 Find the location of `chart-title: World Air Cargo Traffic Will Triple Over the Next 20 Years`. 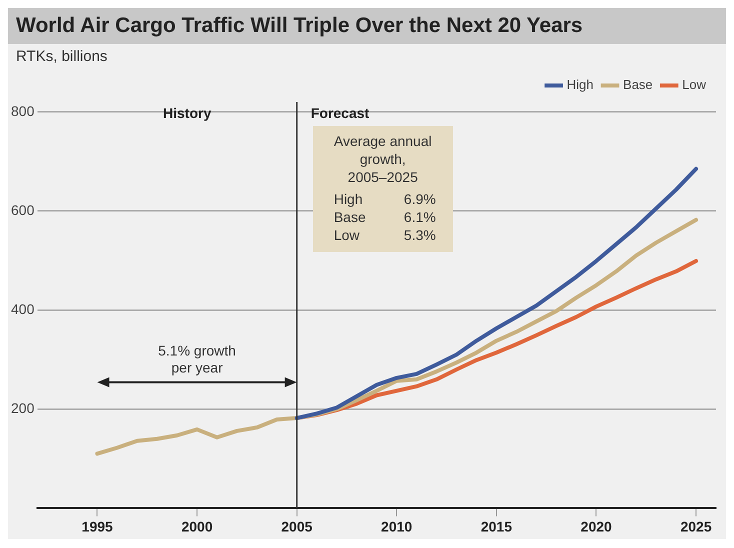

chart-title: World Air Cargo Traffic Will Triple Over the Next 20 Years is located at coordinates (367, 26).